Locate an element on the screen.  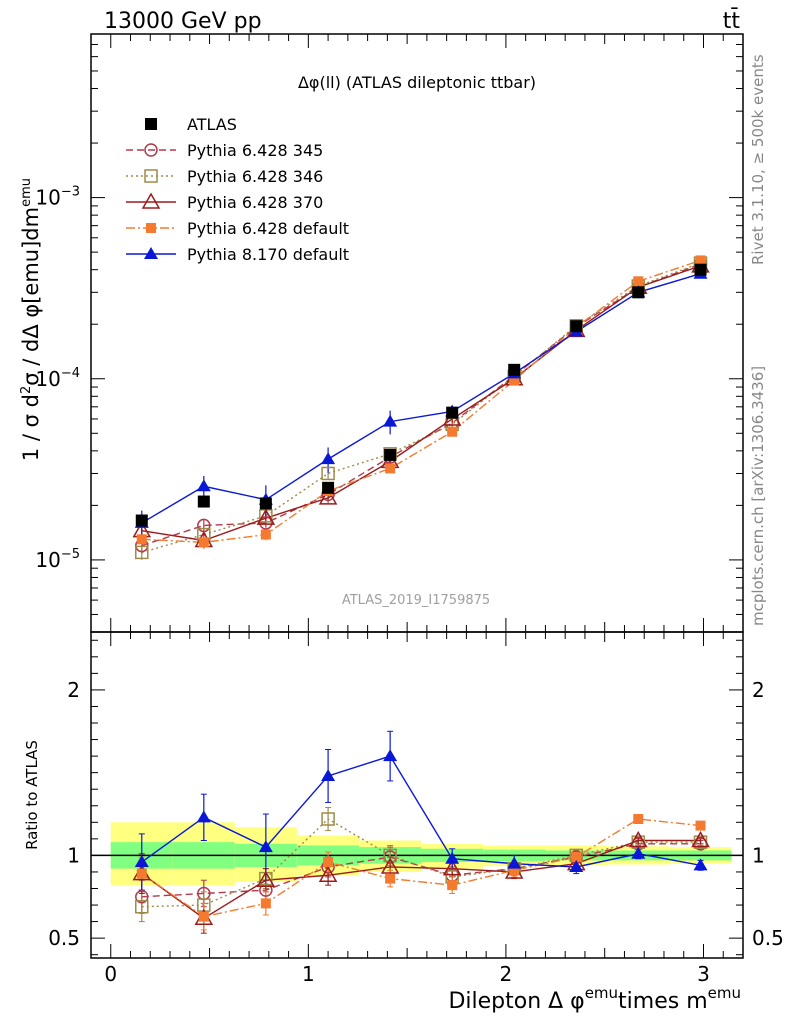
legend-label-pythia-6-428-345: Pythia 6.428 345 is located at coordinates (255, 150).